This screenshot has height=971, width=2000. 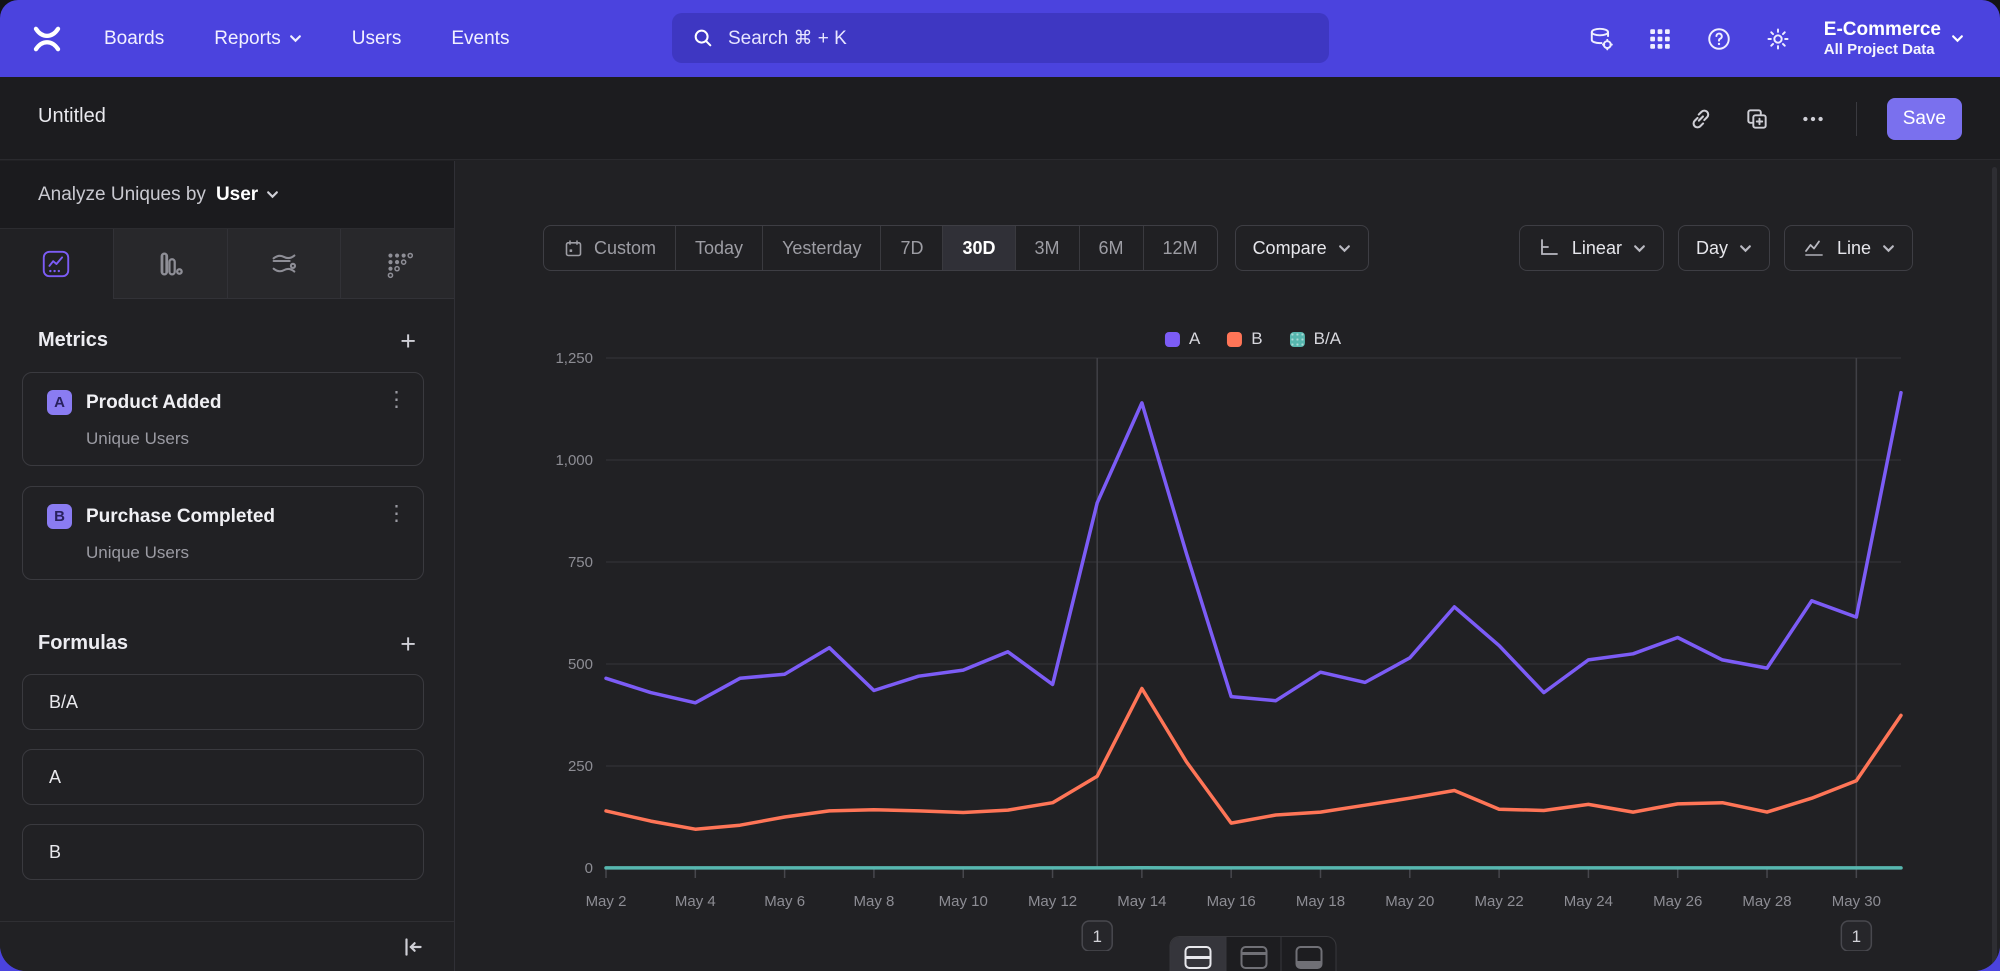 I want to click on sidebar-footer, so click(x=227, y=946).